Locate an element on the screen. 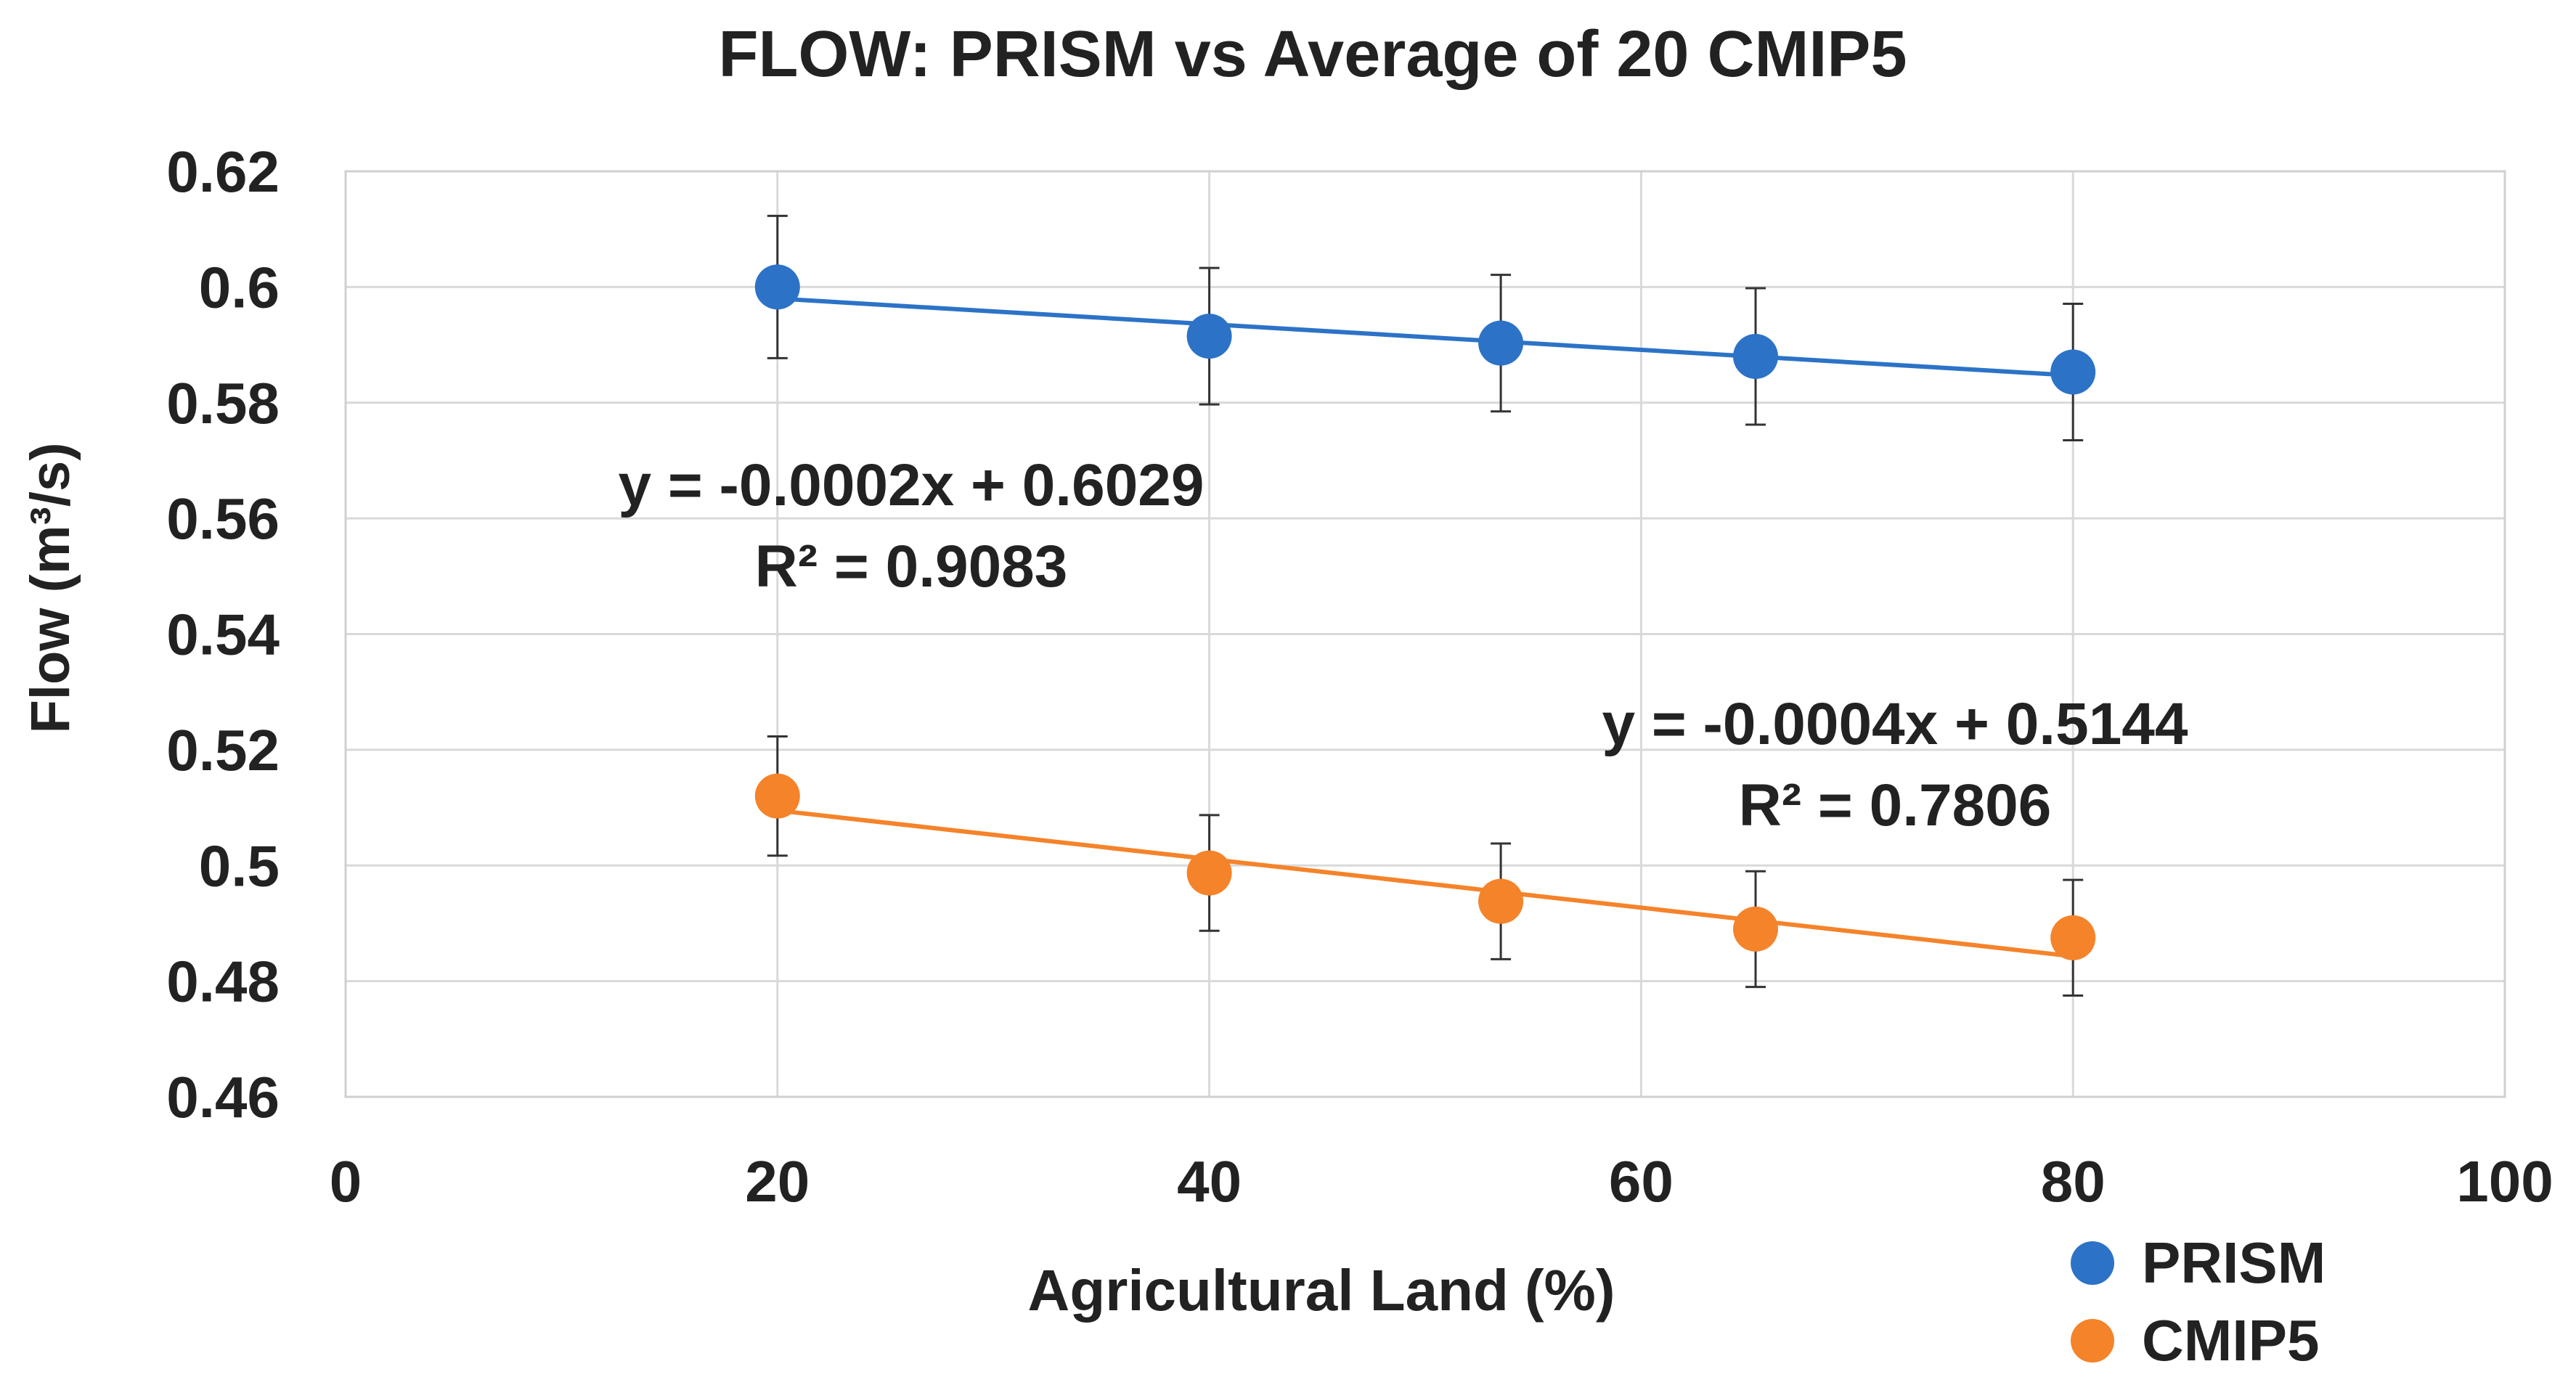 This screenshot has width=2576, height=1393. legend-label-prism: PRISM is located at coordinates (2234, 1262).